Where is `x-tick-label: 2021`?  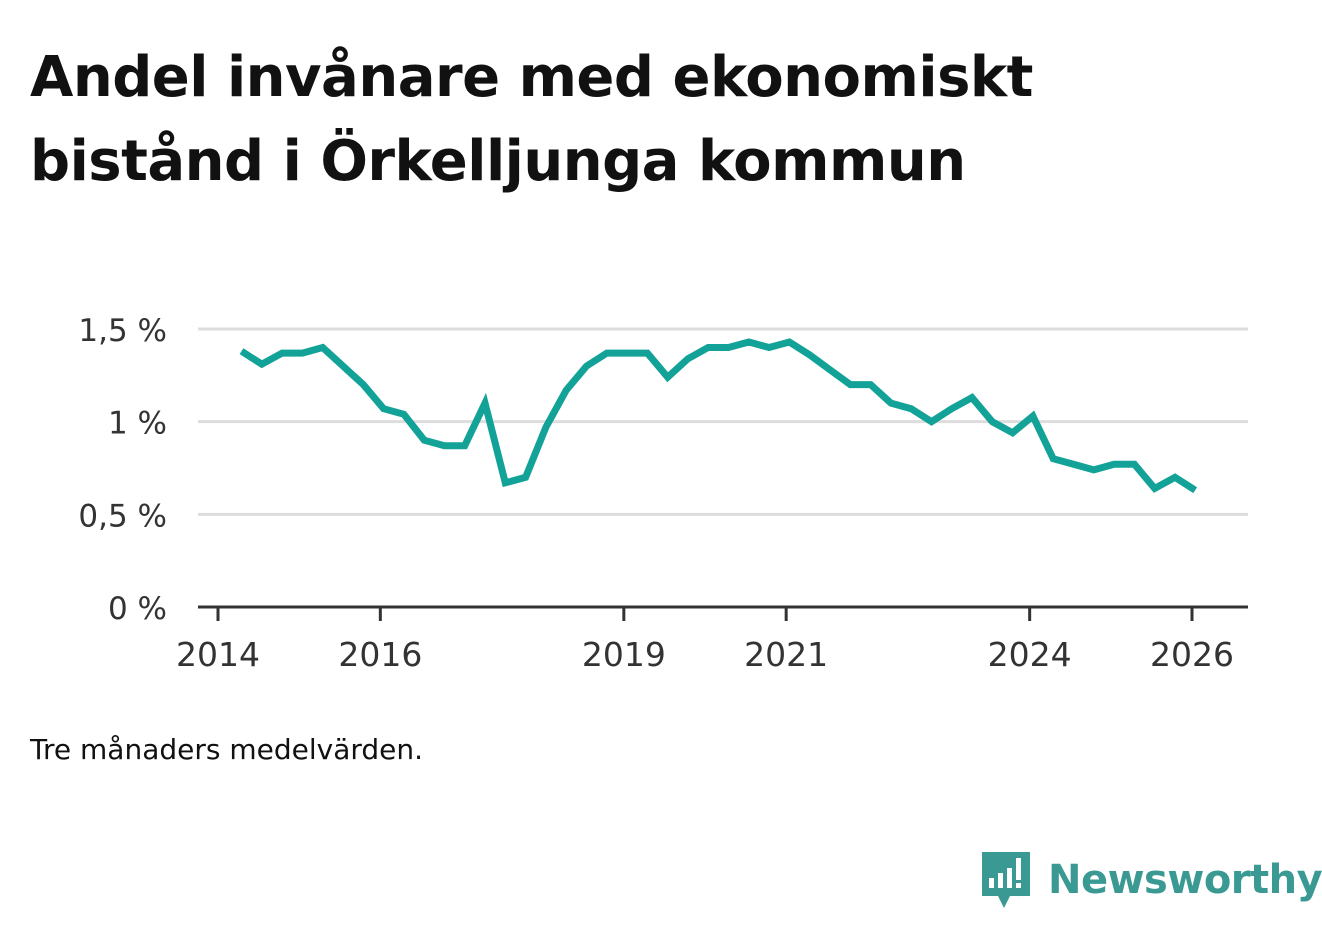
x-tick-label: 2021 is located at coordinates (786, 654).